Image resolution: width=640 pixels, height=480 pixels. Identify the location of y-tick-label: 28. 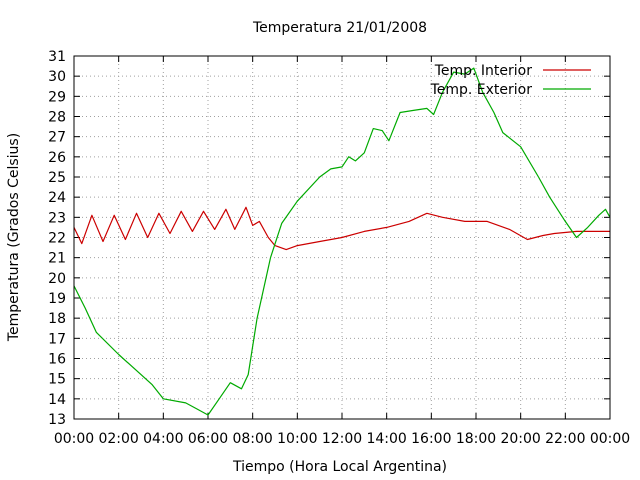
(57, 118).